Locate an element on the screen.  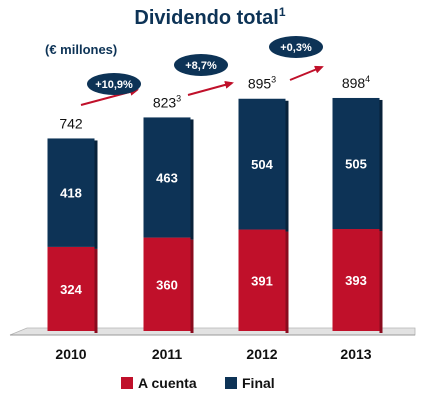
chart-title-superscript: 1 is located at coordinates (282, 12).